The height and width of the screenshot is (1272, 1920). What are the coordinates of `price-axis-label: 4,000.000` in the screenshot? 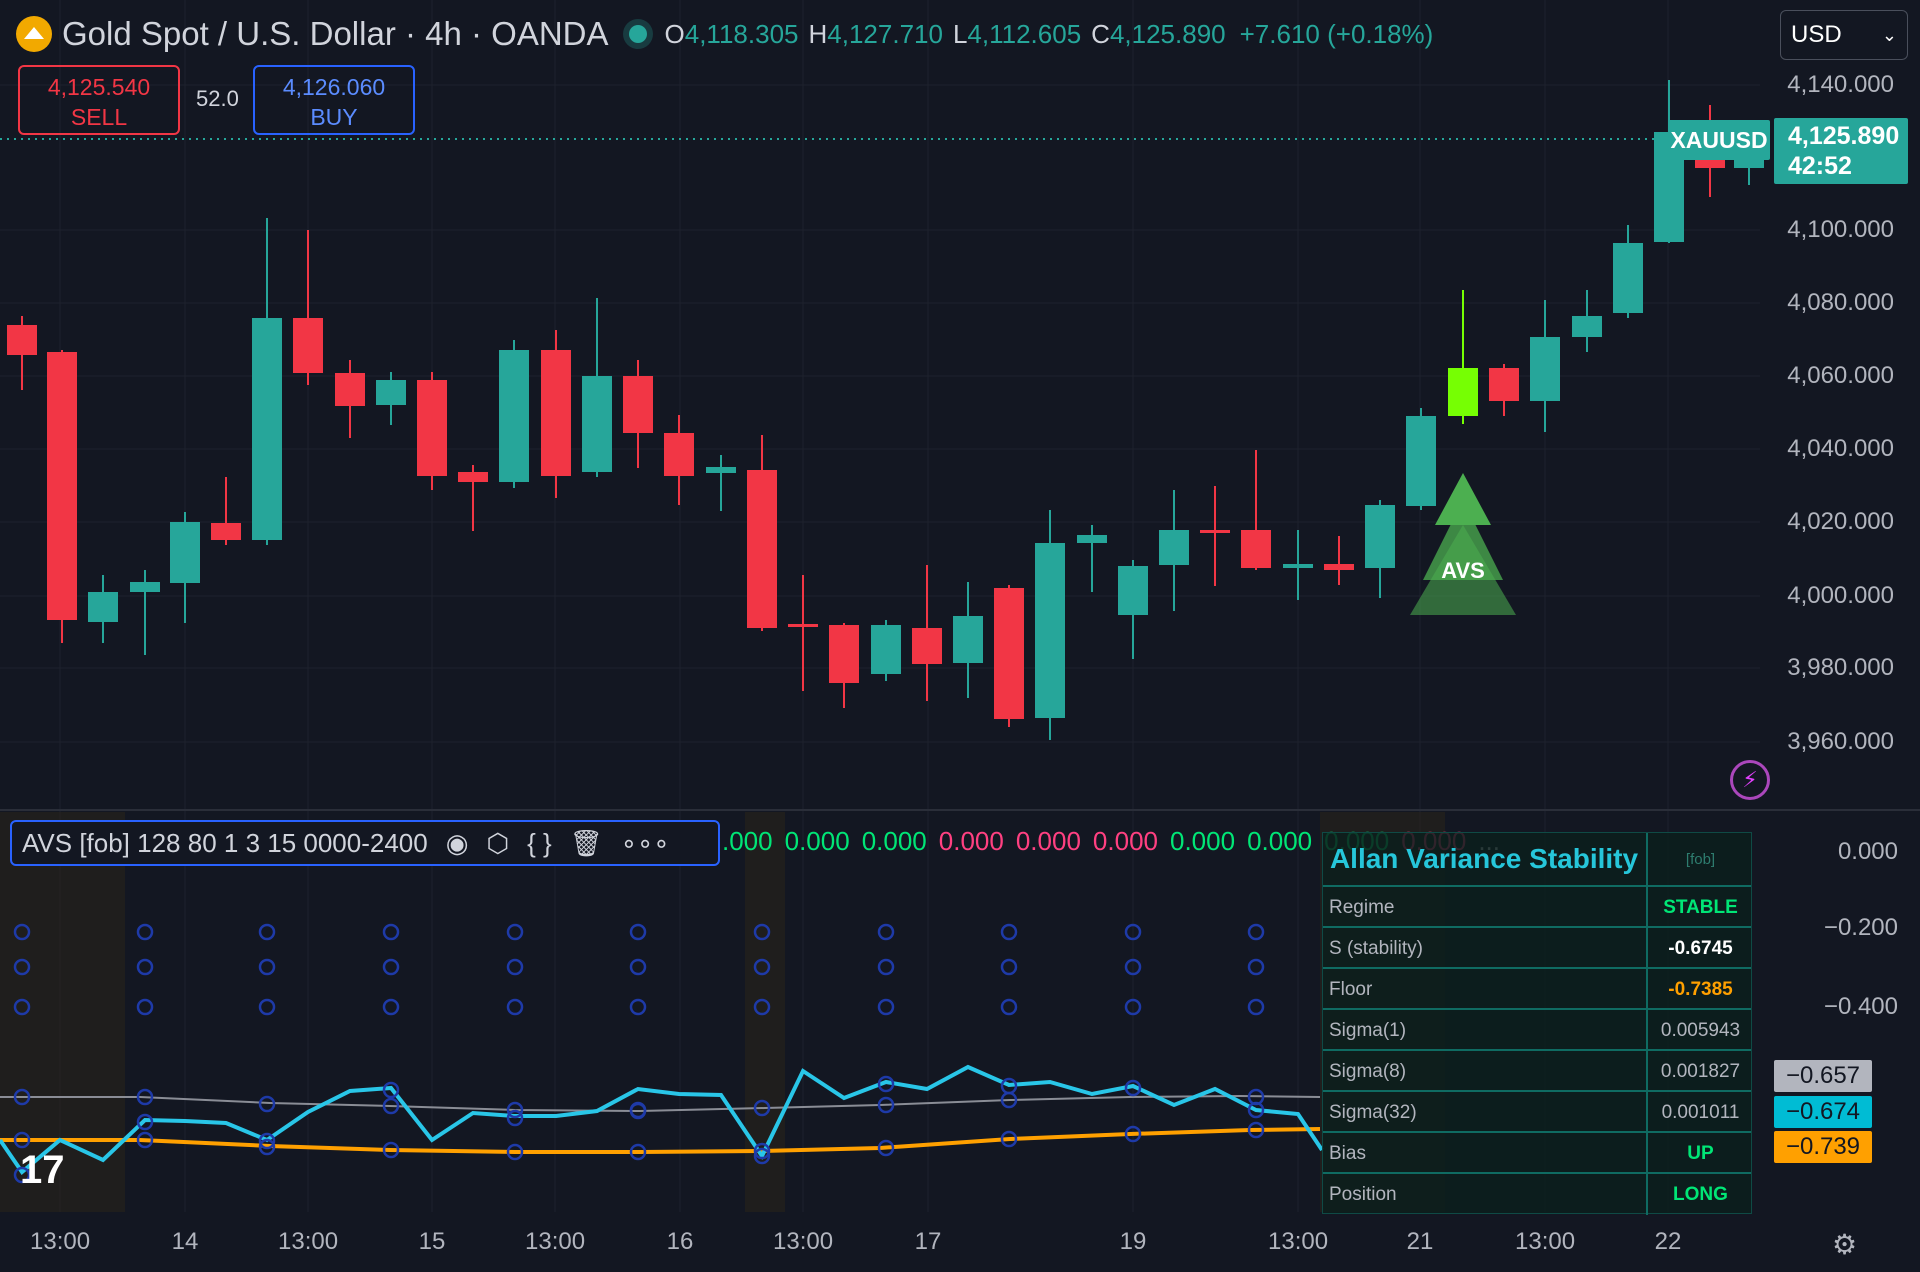 It's located at (1840, 595).